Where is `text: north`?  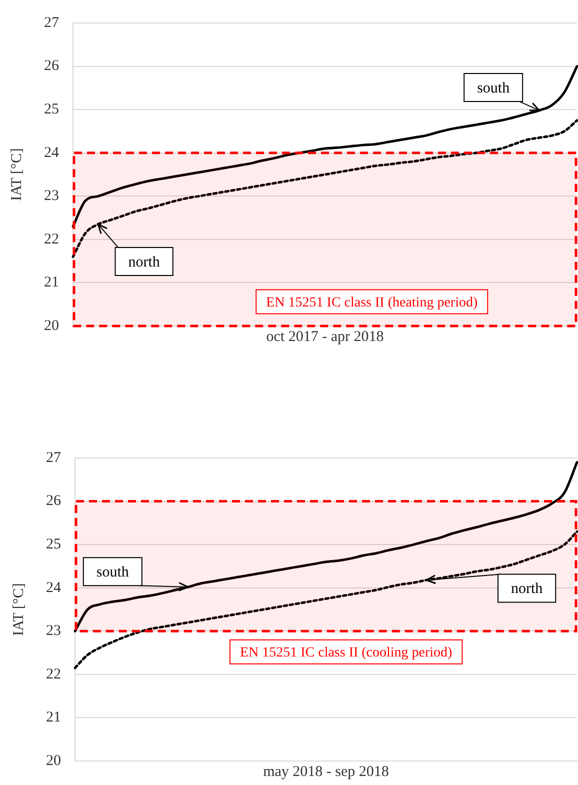
text: north is located at coordinates (144, 262).